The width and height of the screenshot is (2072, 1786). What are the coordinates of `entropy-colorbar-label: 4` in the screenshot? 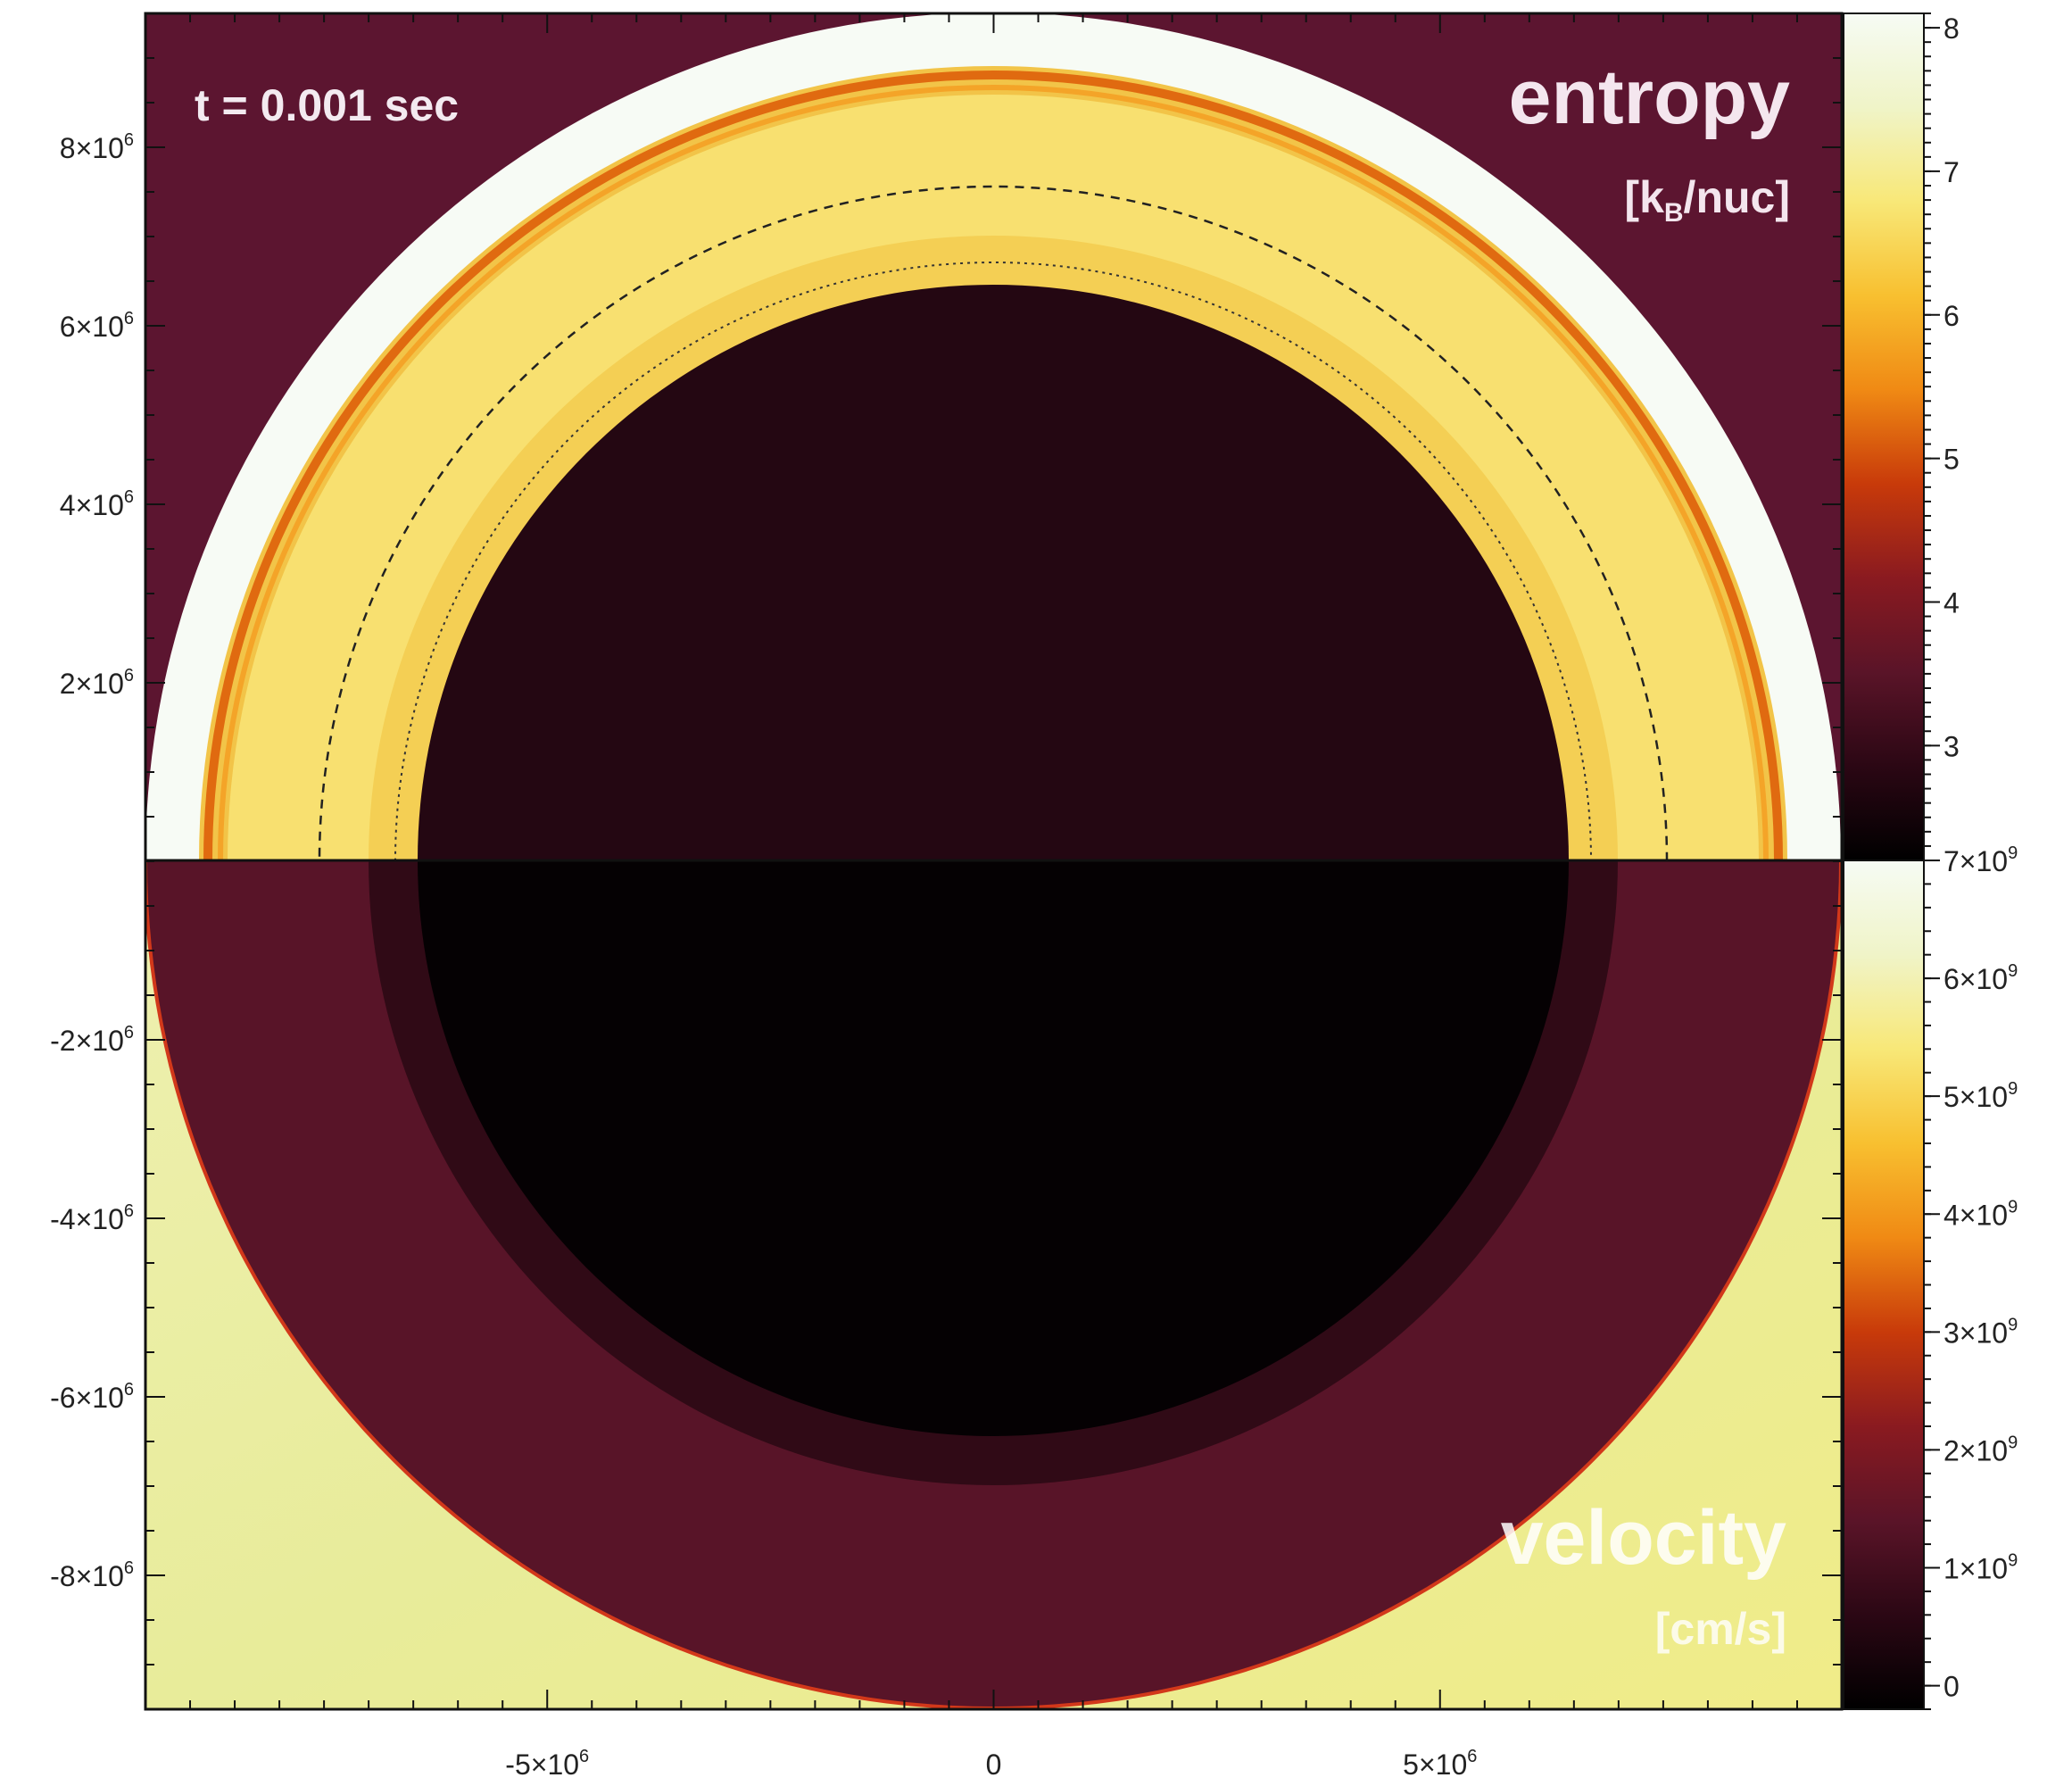 It's located at (1952, 602).